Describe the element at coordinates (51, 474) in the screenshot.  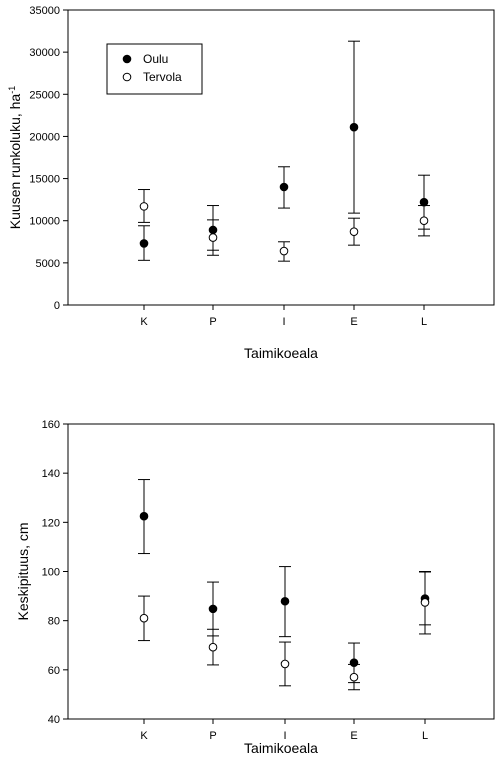
I see `y-tick-label: 140` at that location.